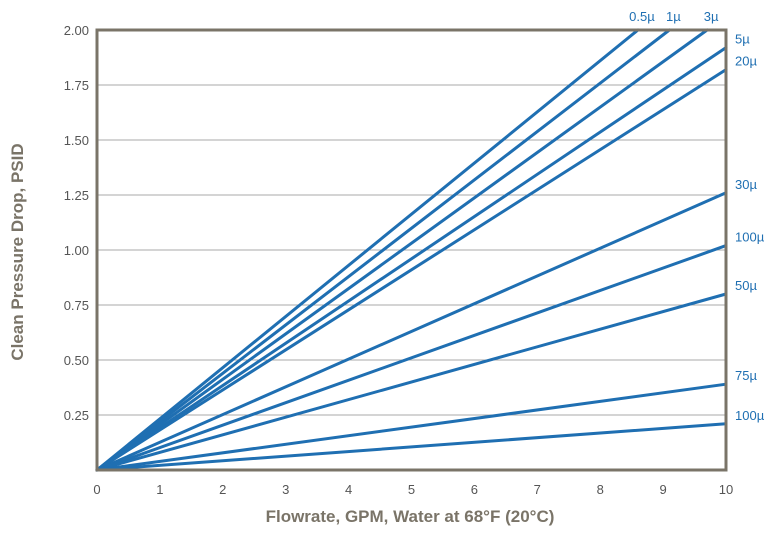  I want to click on series-label-0: 0.5µ, so click(642, 16).